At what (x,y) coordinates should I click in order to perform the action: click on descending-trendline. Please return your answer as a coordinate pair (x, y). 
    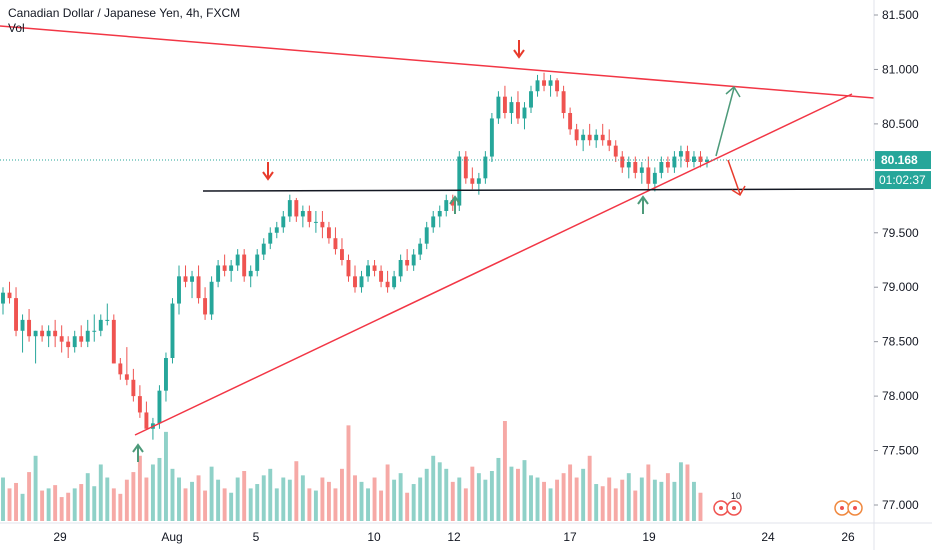
    Looking at the image, I should click on (437, 62).